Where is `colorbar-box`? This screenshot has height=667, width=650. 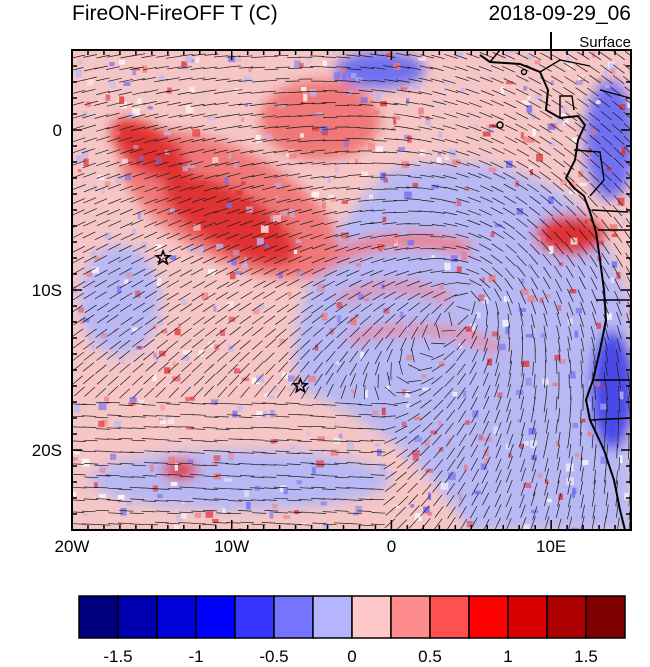 colorbar-box is located at coordinates (98, 617).